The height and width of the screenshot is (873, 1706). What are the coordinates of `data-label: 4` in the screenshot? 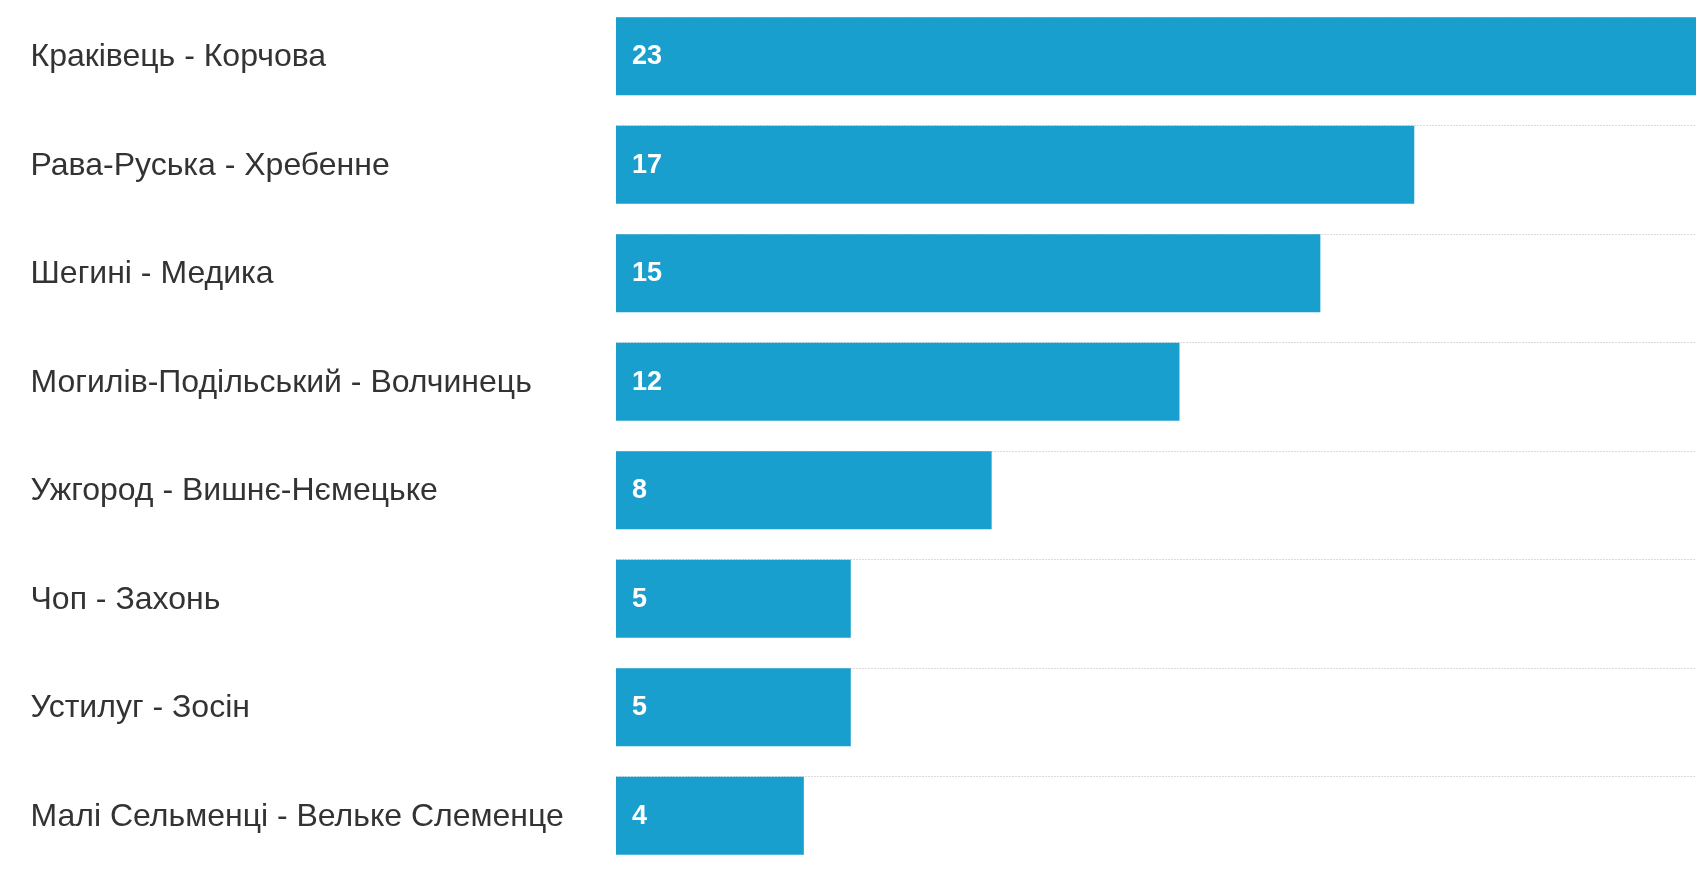 It's located at (640, 814).